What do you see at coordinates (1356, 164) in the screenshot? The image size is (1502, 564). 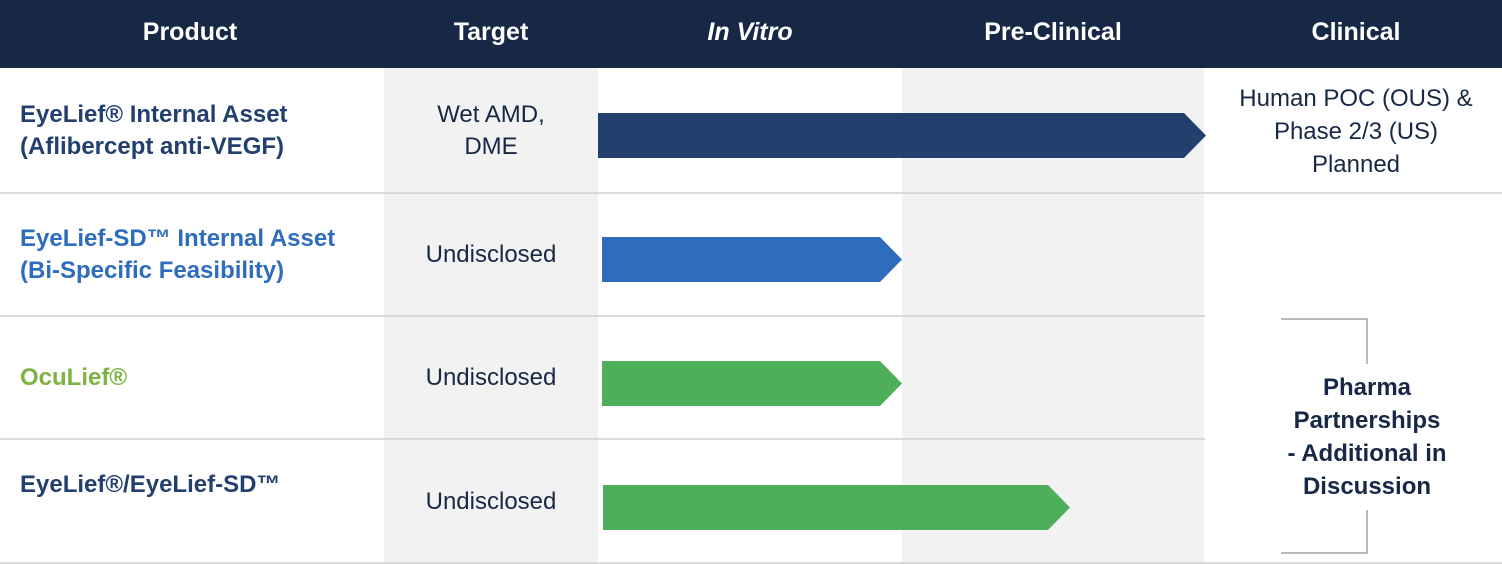 I see `clinical-line: Planned` at bounding box center [1356, 164].